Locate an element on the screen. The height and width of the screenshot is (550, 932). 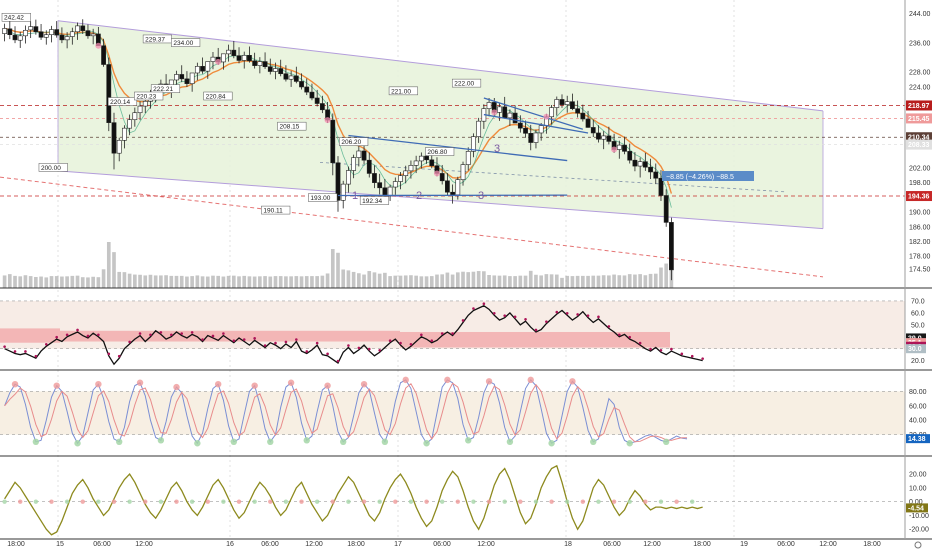
trend-line-upper is located at coordinates (458, 148).